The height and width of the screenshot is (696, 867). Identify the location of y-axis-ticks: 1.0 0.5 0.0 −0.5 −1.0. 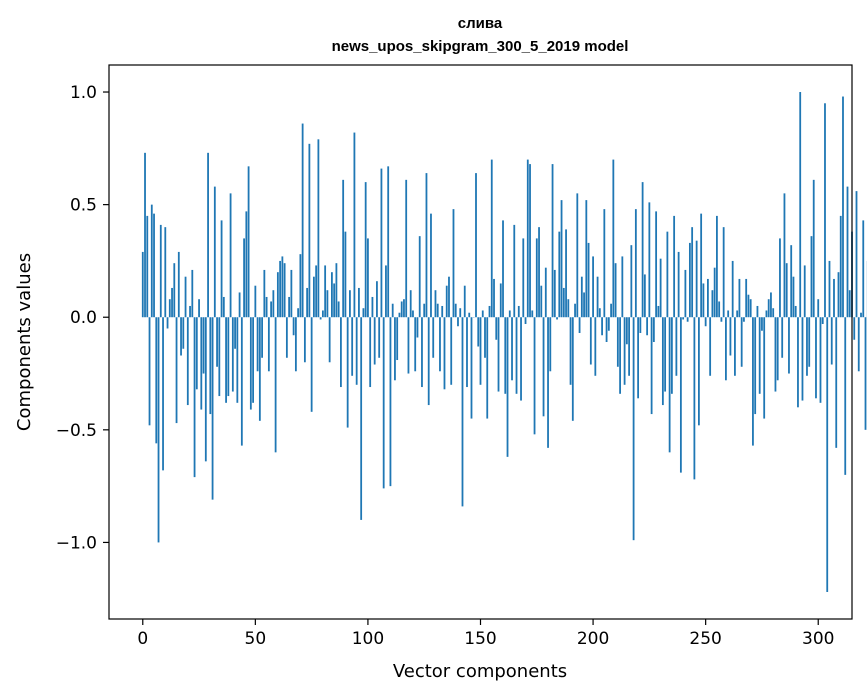
(82, 318).